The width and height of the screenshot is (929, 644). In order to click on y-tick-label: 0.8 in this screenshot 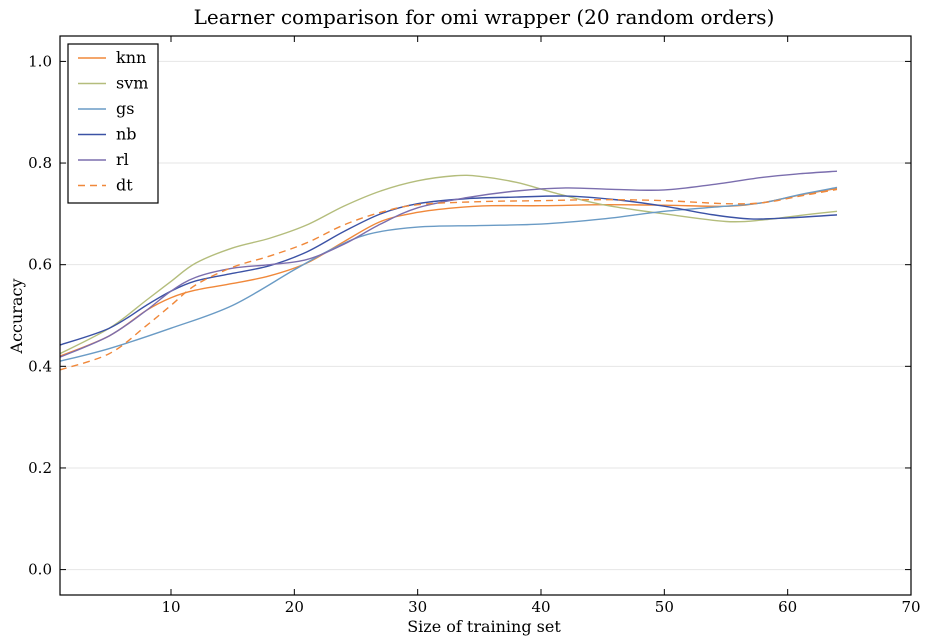, I will do `click(40, 163)`.